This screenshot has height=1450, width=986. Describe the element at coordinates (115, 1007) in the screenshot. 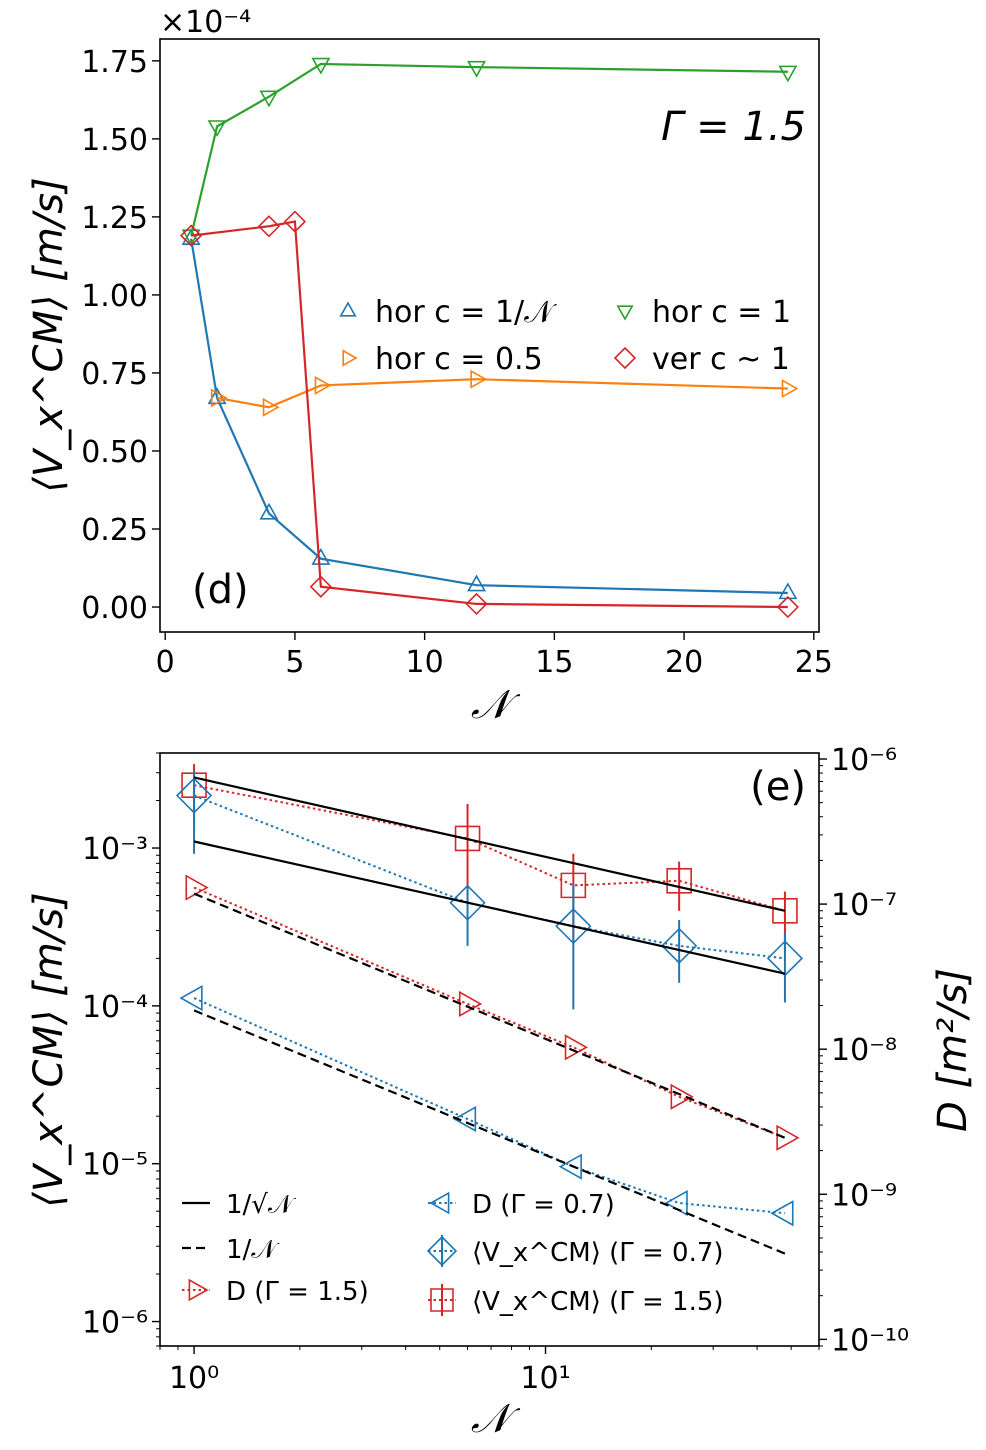

I see `panel-e-ytick-left-label: 10⁻⁴` at that location.